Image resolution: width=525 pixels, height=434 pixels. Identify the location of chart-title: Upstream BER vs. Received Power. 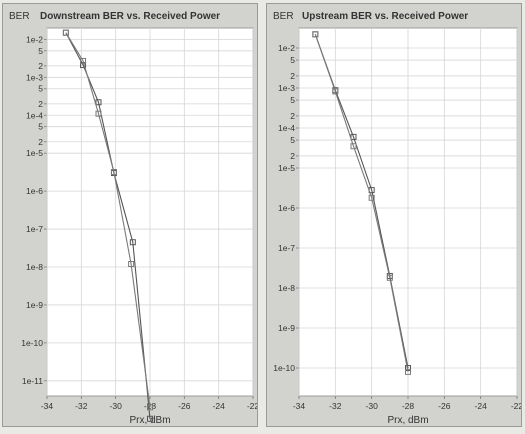
(385, 16).